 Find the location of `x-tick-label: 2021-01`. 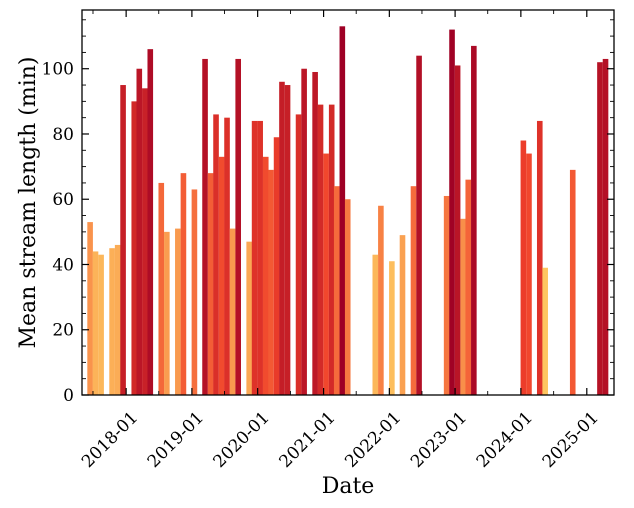

x-tick-label: 2021-01 is located at coordinates (308, 440).